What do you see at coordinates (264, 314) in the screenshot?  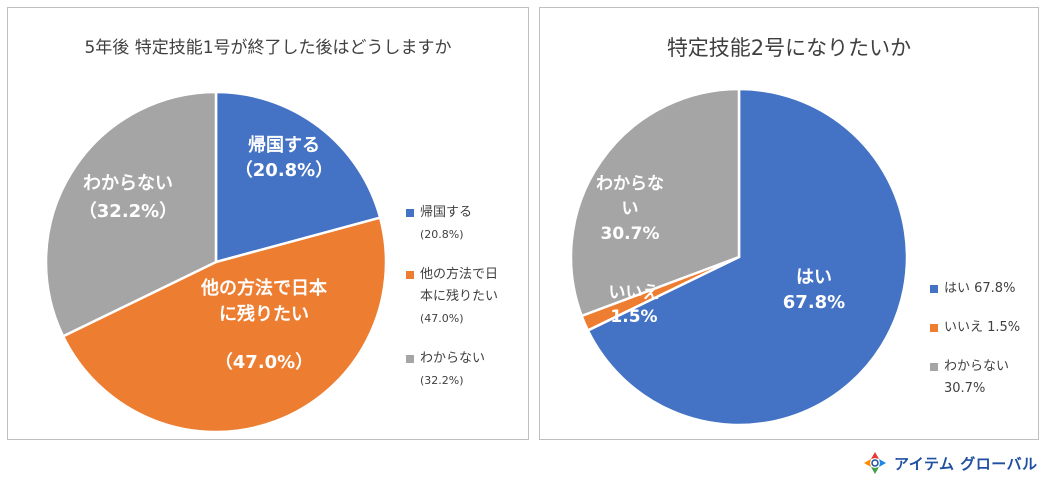 I see `slice-label-2-line2: に残りたい` at bounding box center [264, 314].